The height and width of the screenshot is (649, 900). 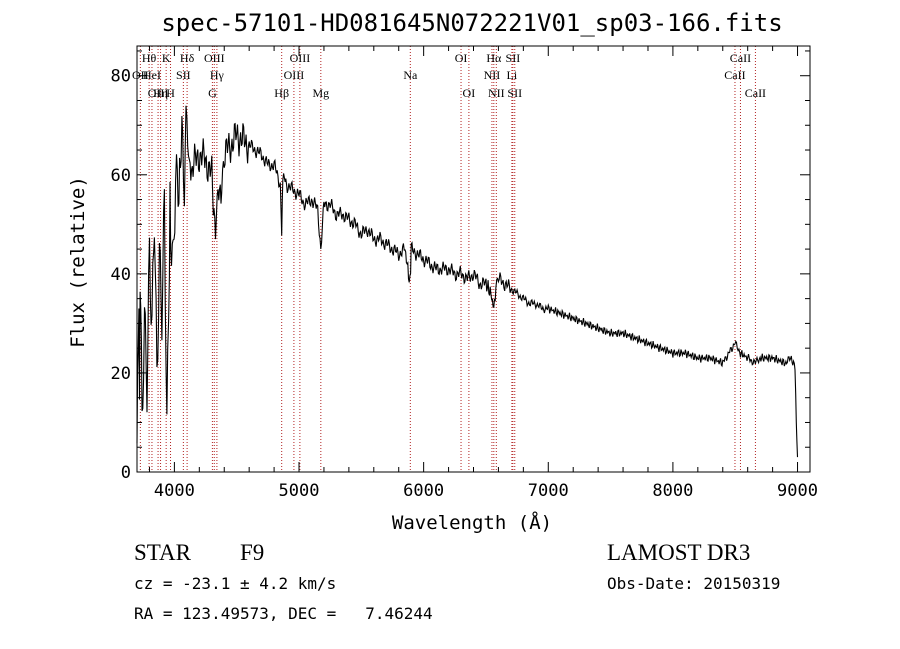 What do you see at coordinates (694, 583) in the screenshot?
I see `obs-date-text: Obs-Date: 20150319` at bounding box center [694, 583].